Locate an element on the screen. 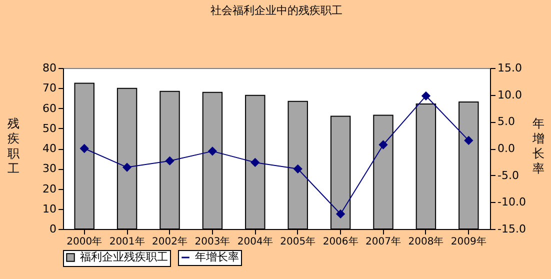 The width and height of the screenshot is (551, 279). x-tick-label: 2005年 is located at coordinates (298, 242).